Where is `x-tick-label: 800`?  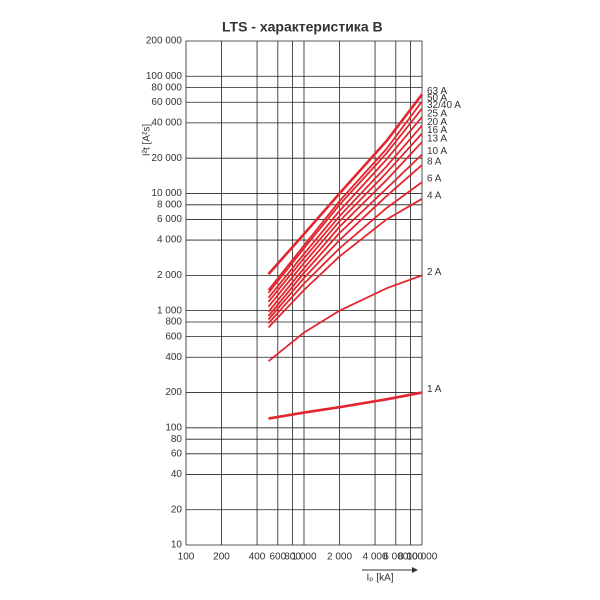 x-tick-label: 800 is located at coordinates (292, 557).